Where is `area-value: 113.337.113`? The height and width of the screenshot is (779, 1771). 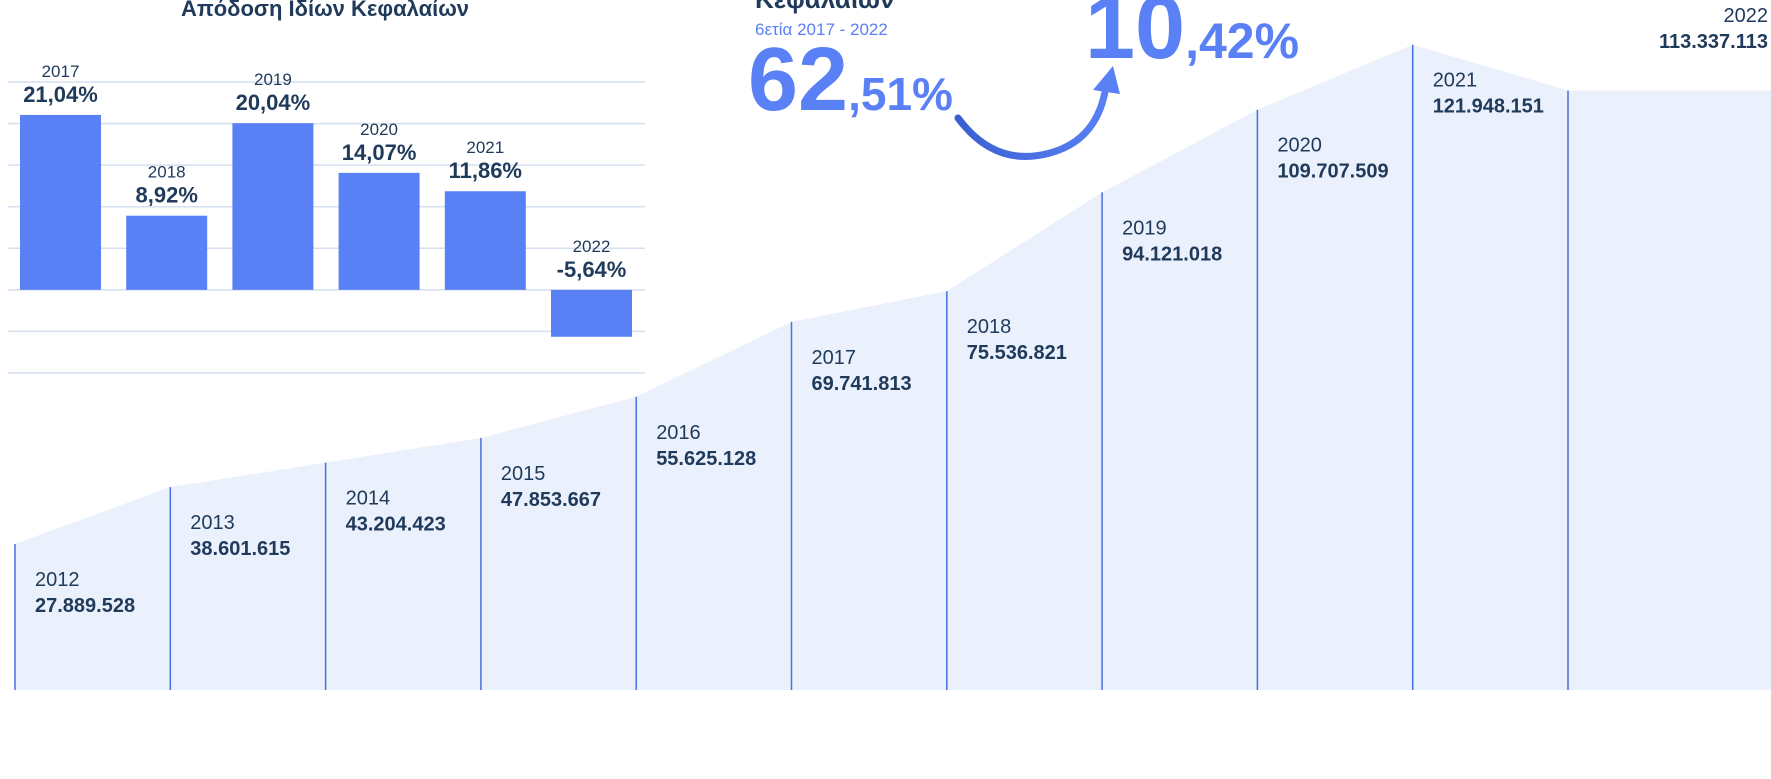
area-value: 113.337.113 is located at coordinates (1713, 42).